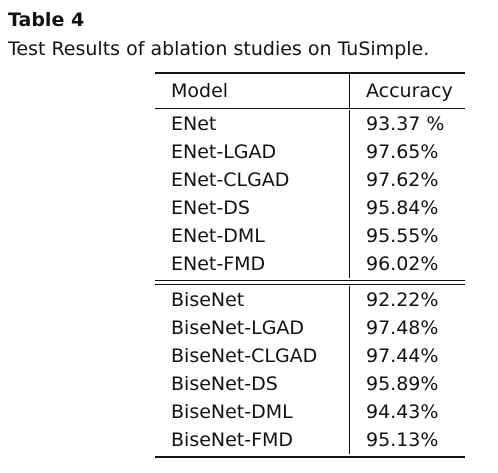 This screenshot has height=473, width=498. What do you see at coordinates (402, 328) in the screenshot?
I see `accuracy-cell: 97.48%` at bounding box center [402, 328].